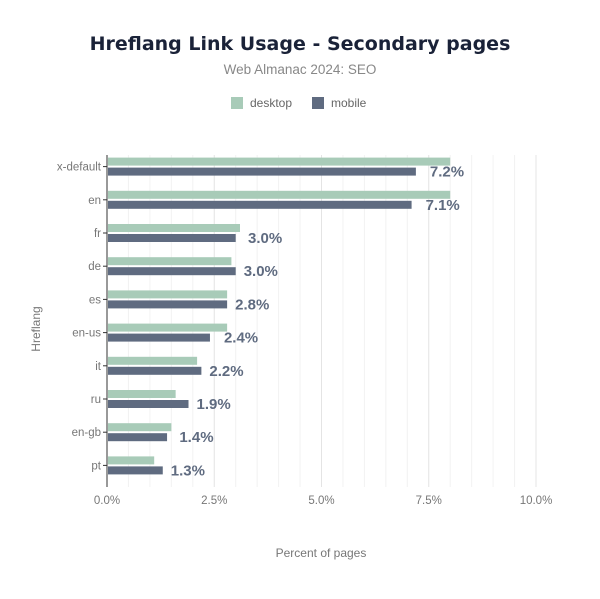  Describe the element at coordinates (94, 201) in the screenshot. I see `category-label: en` at that location.